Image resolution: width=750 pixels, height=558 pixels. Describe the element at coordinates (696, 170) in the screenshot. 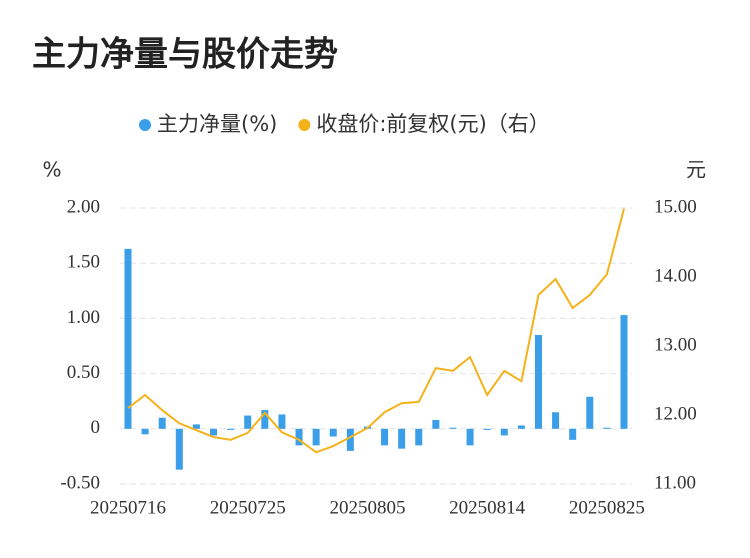

I see `y2-unit: 元` at that location.